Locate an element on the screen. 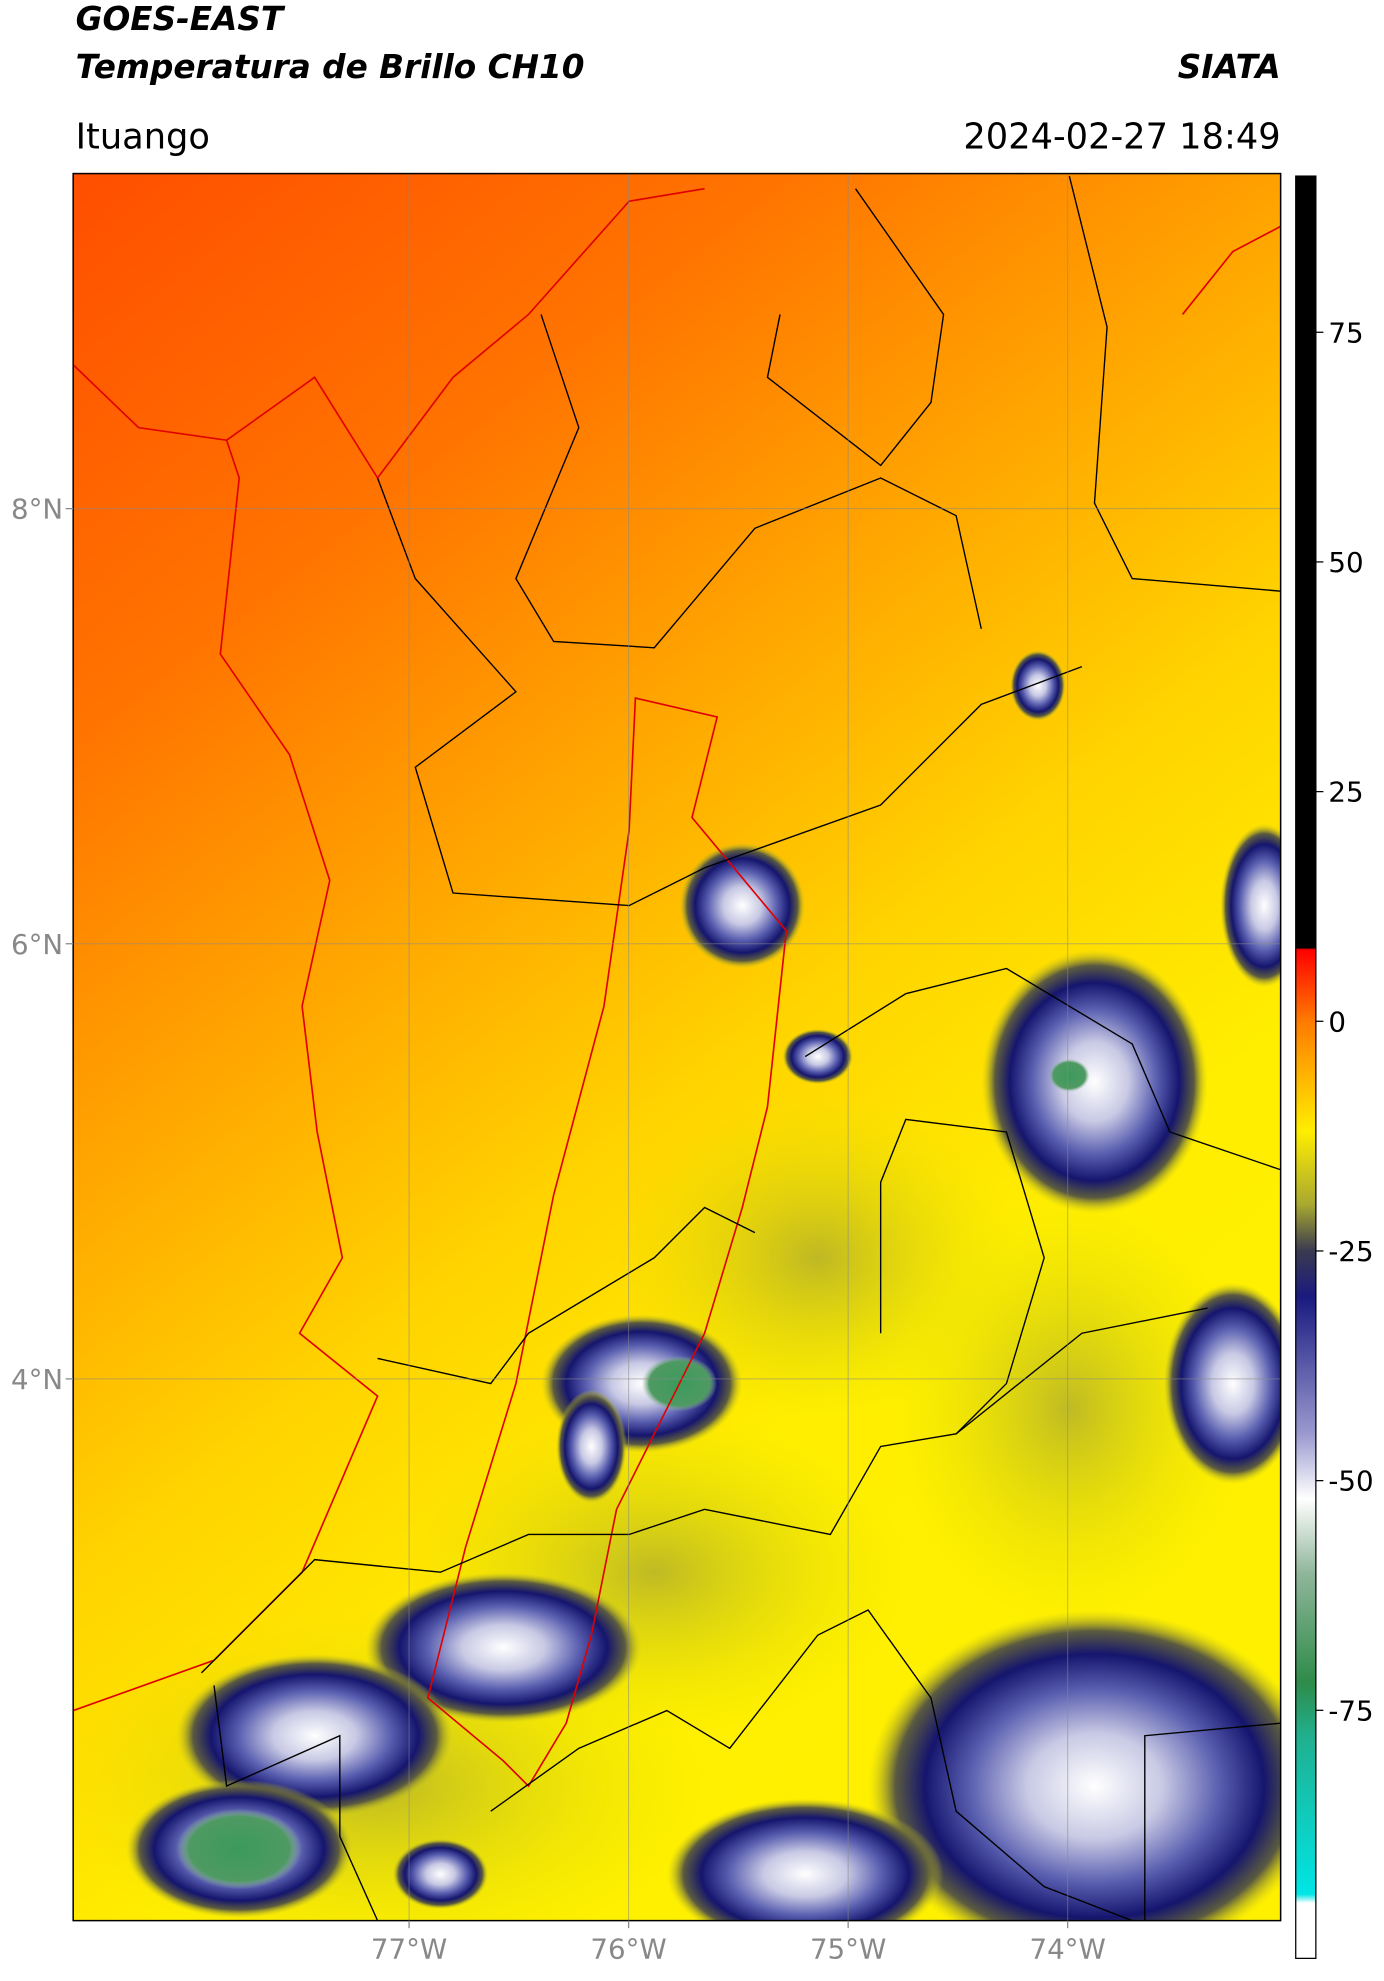  x-tick-label: 76°W is located at coordinates (628, 1948).